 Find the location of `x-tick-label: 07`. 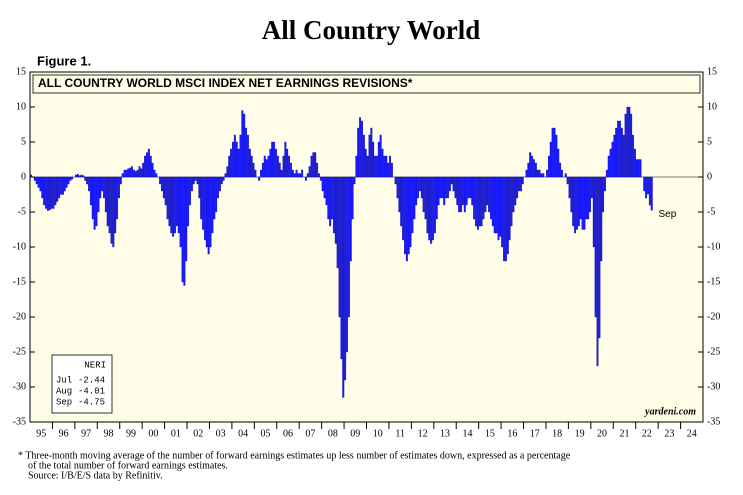

x-tick-label: 07 is located at coordinates (310, 433).